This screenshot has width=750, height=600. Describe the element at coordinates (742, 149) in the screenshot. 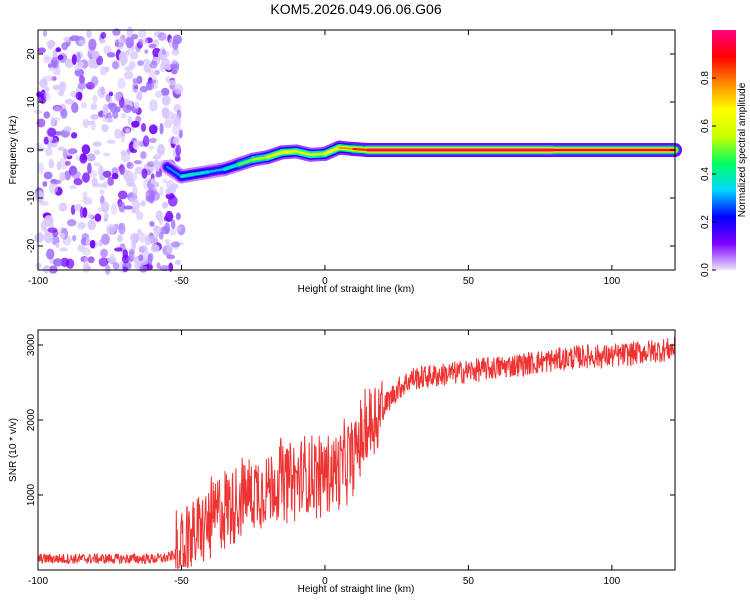

I see `colorbar-label: Normalized spectral amplitude` at that location.